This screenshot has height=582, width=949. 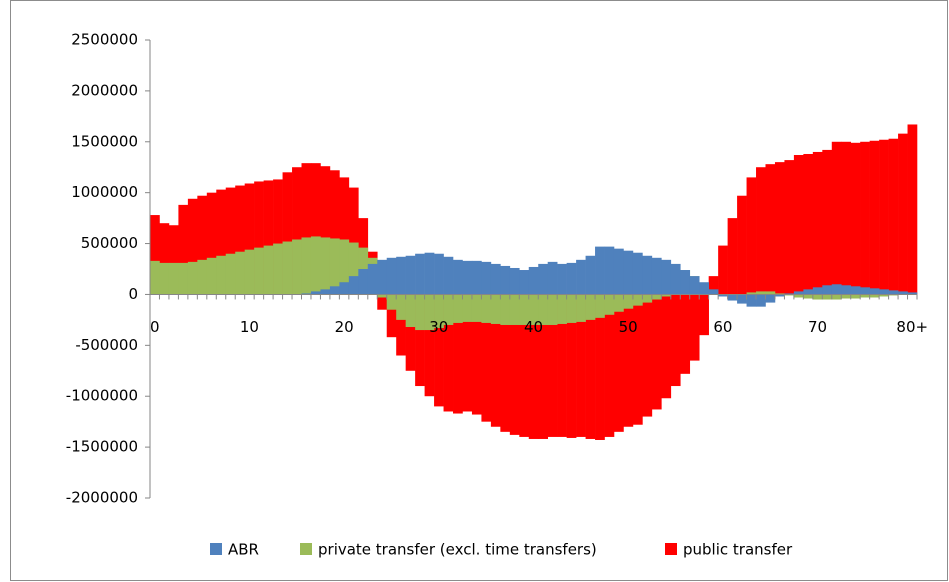 What do you see at coordinates (344, 327) in the screenshot?
I see `x-tick-label: 20` at bounding box center [344, 327].